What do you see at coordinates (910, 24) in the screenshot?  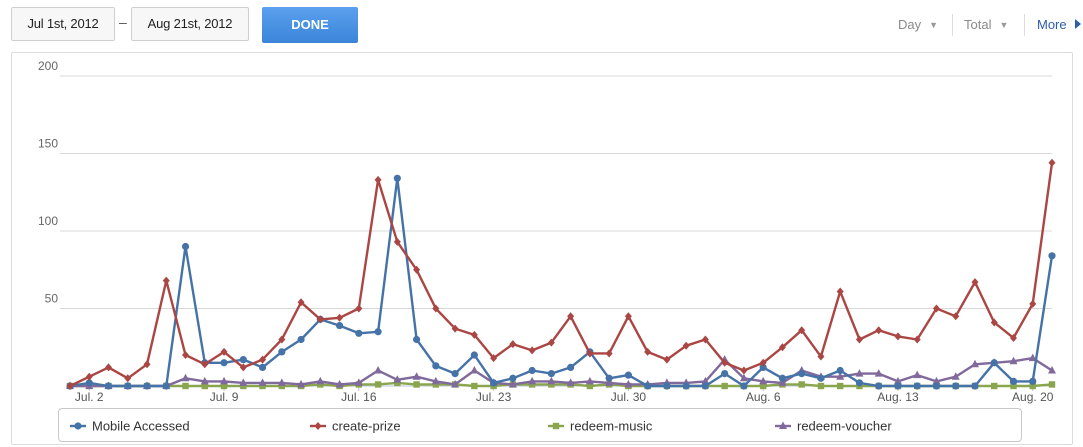 I see `interval-label: Day` at bounding box center [910, 24].